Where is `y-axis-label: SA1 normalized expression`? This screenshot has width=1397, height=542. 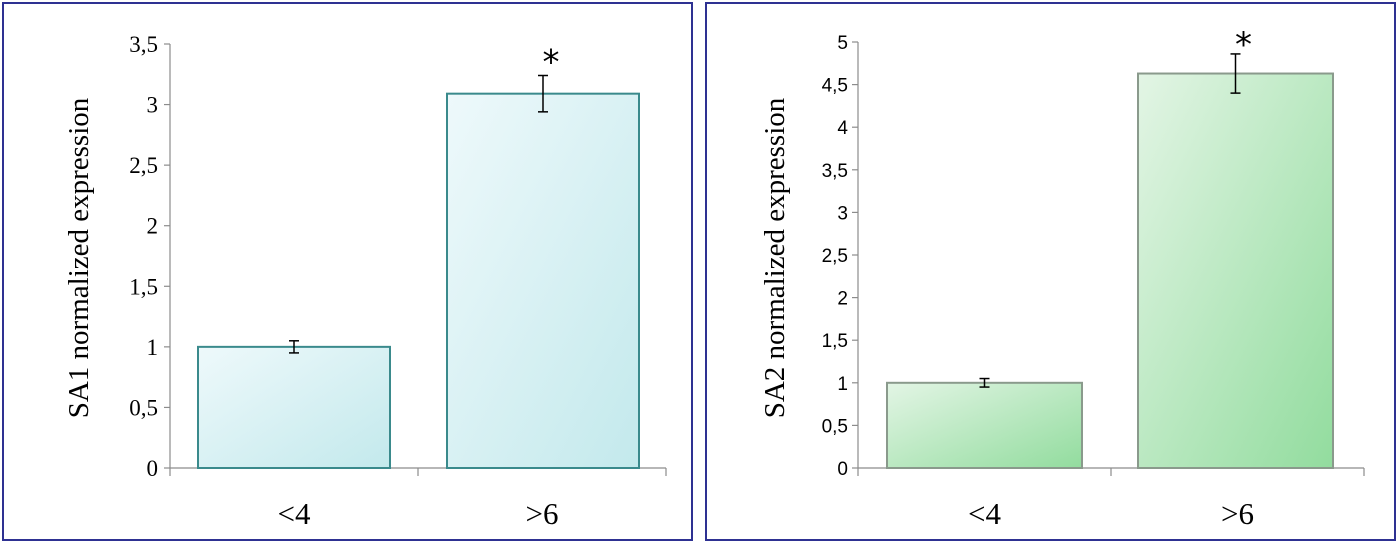
y-axis-label: SA1 normalized expression is located at coordinates (79, 257).